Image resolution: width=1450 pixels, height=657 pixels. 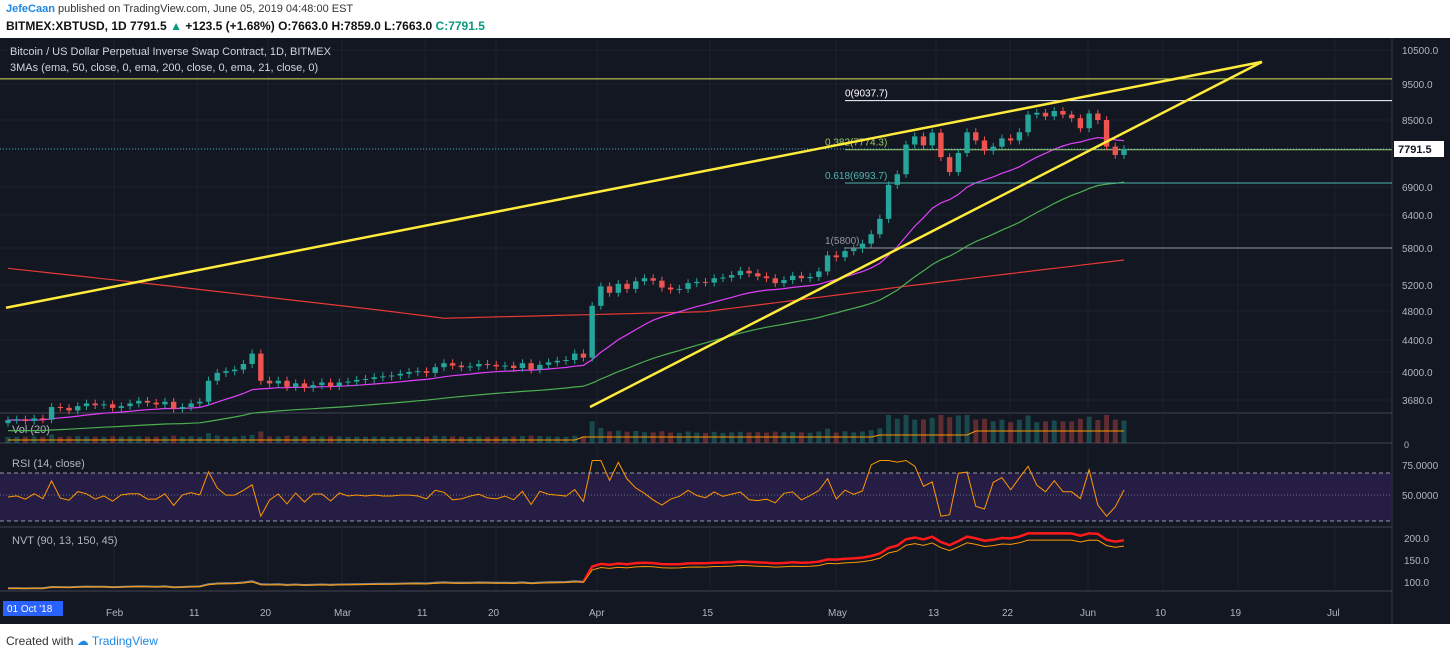 I want to click on price-tick-label: 3680.0, so click(x=1417, y=401).